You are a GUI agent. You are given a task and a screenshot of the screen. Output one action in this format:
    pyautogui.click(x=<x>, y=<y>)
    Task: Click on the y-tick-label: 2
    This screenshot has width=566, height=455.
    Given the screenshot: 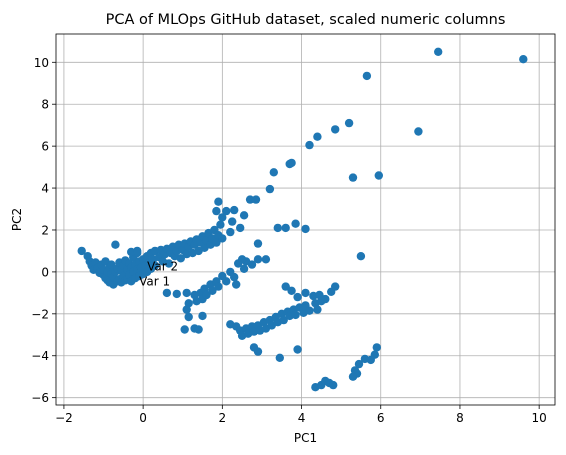 What is the action you would take?
    pyautogui.click(x=45, y=230)
    